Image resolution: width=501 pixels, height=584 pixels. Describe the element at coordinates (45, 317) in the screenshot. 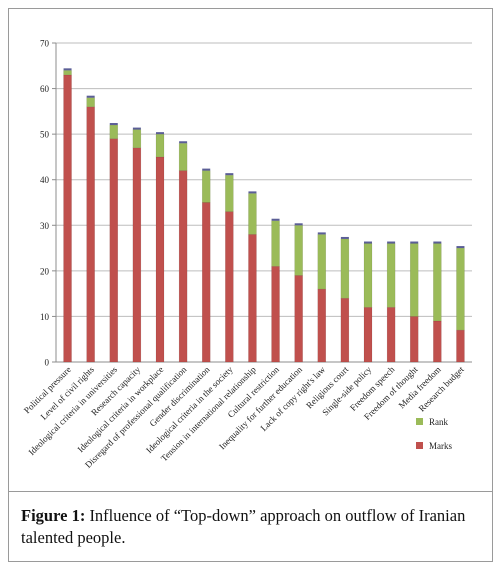

I see `y-tick-label: 10` at that location.